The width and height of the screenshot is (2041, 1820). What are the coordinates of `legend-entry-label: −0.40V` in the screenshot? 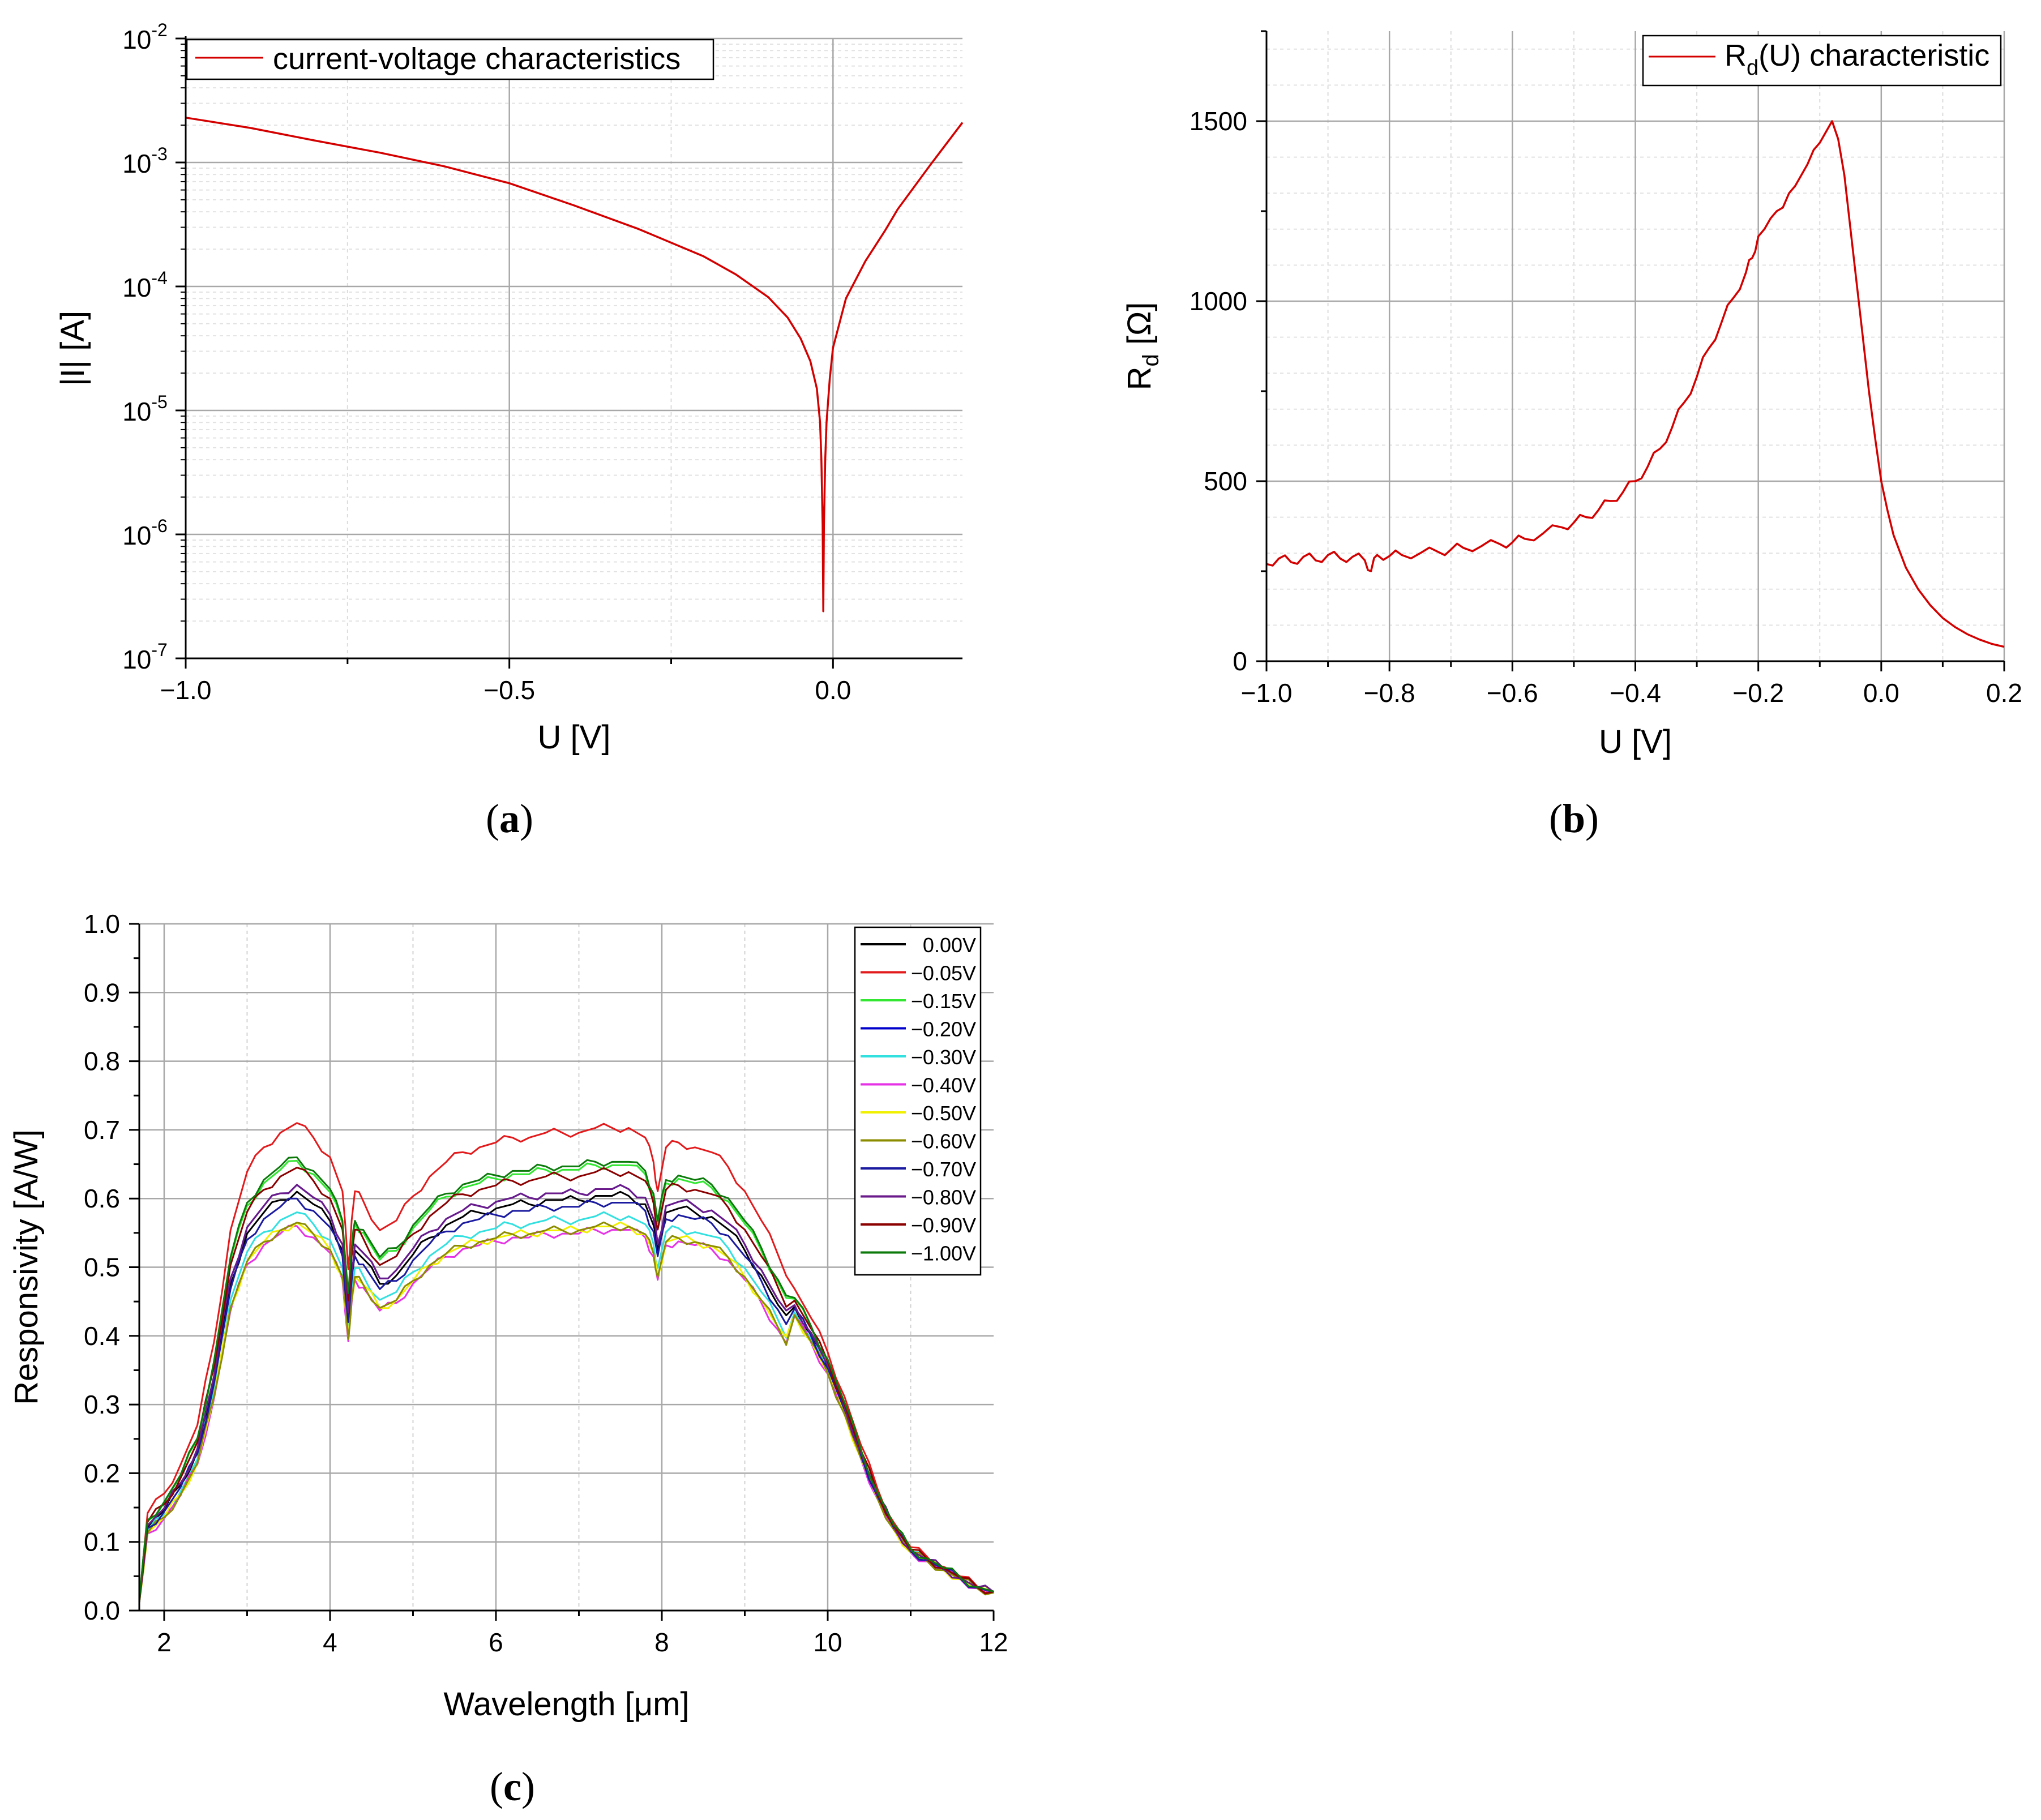 It's located at (943, 1085).